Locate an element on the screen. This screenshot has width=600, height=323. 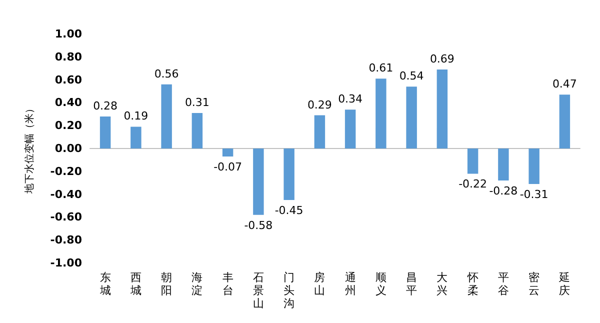
data-label: -0.28 is located at coordinates (503, 191).